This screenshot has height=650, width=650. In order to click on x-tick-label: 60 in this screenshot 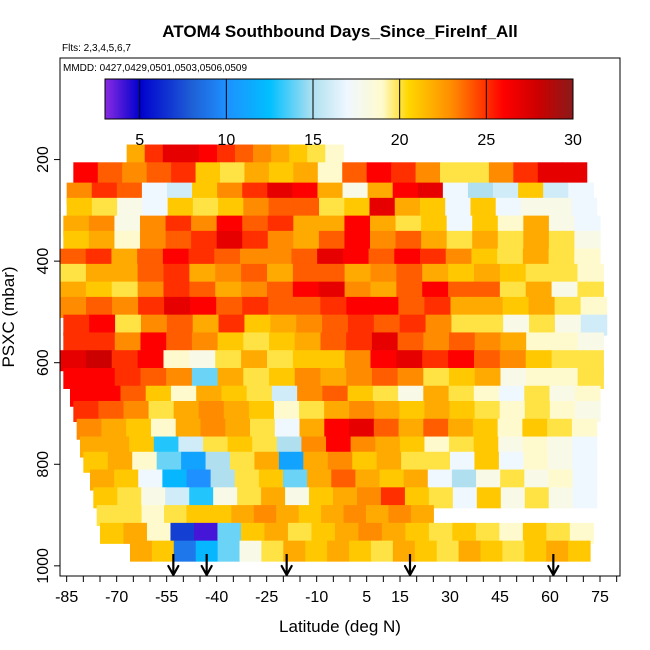, I will do `click(550, 597)`.